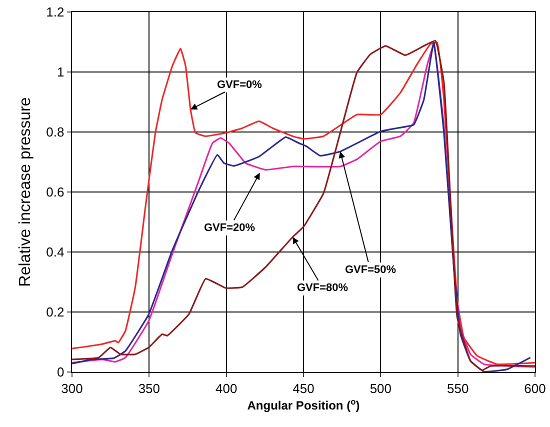 The width and height of the screenshot is (550, 427). What do you see at coordinates (239, 85) in the screenshot?
I see `annotation: GVF=0%` at bounding box center [239, 85].